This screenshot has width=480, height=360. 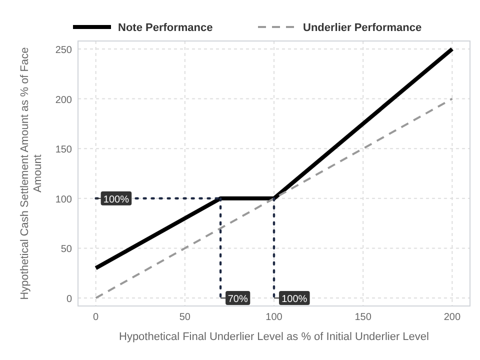 What do you see at coordinates (63, 150) in the screenshot?
I see `y-tick-label: 150` at bounding box center [63, 150].